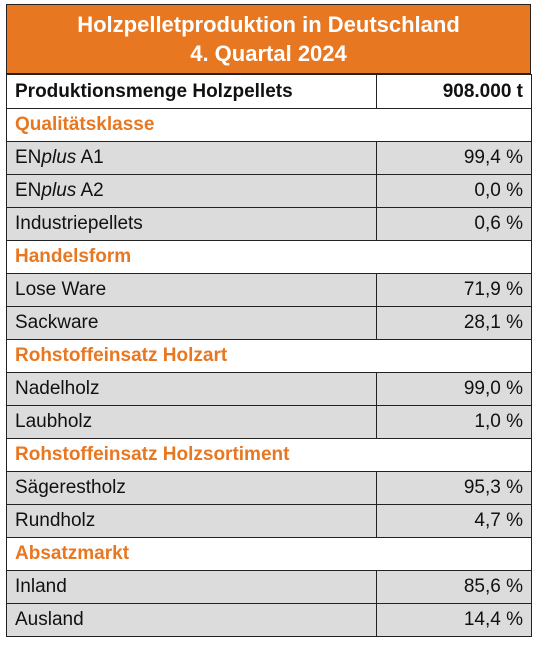  Describe the element at coordinates (191, 91) in the screenshot. I see `production-total-label: Produktionsmenge Holzpellets` at that location.